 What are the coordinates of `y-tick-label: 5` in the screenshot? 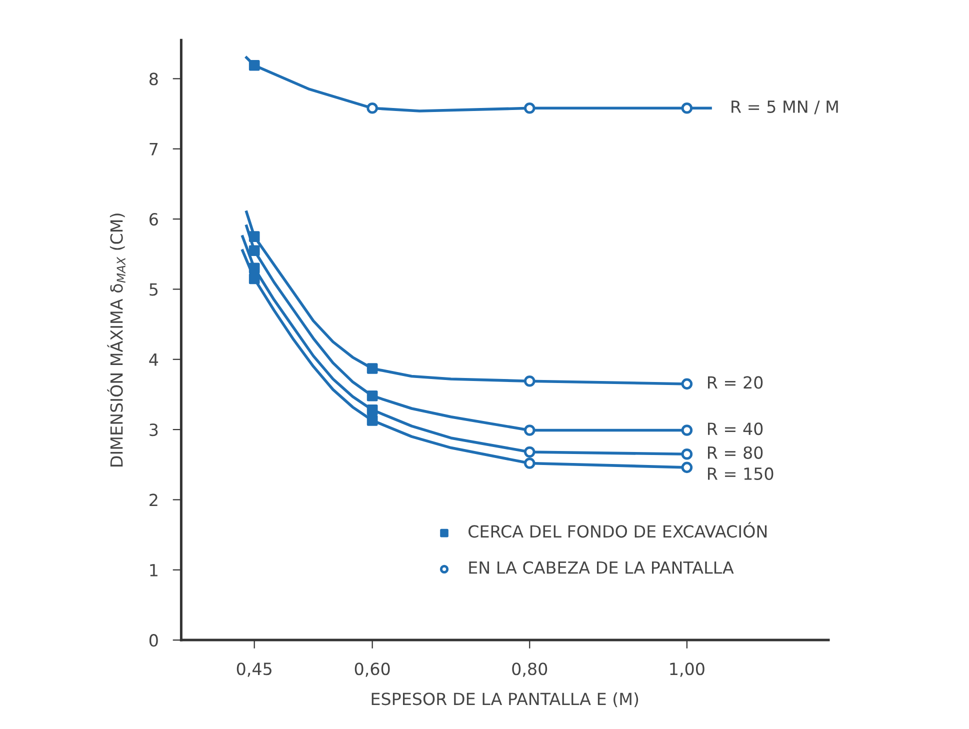 It's located at (154, 289).